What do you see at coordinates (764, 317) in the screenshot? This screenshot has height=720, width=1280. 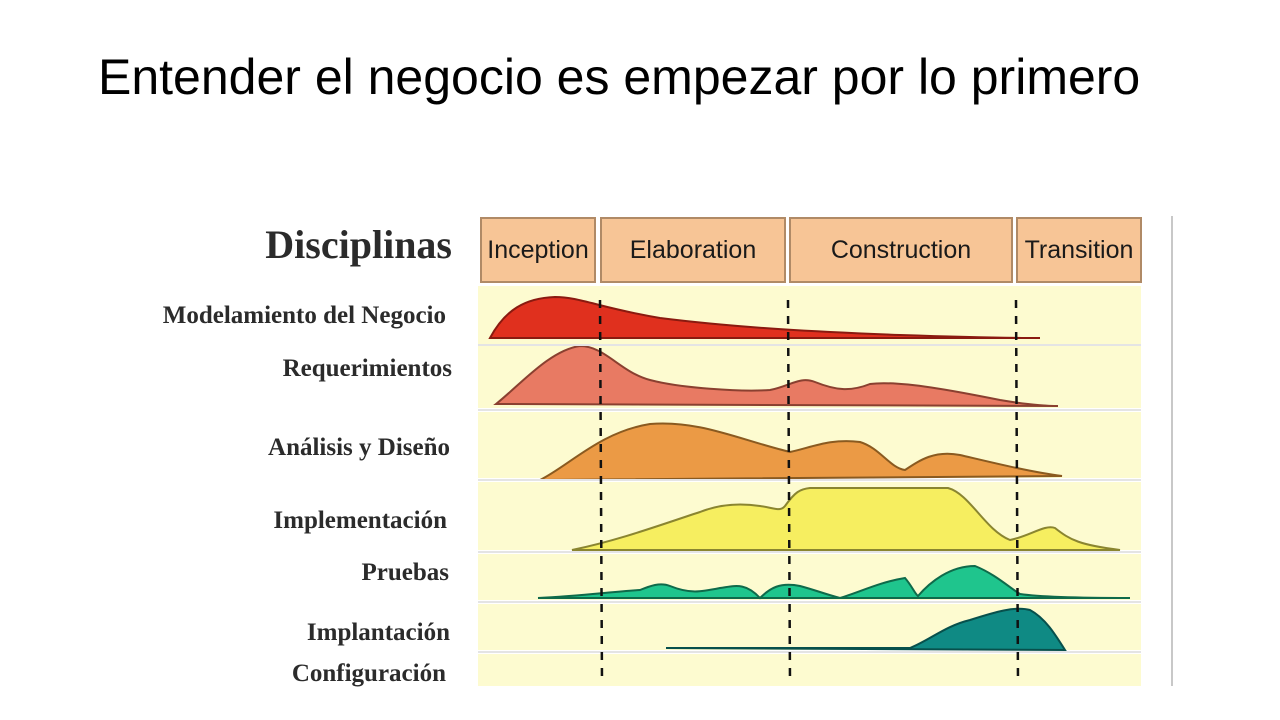 I see `hump-modelamiento` at bounding box center [764, 317].